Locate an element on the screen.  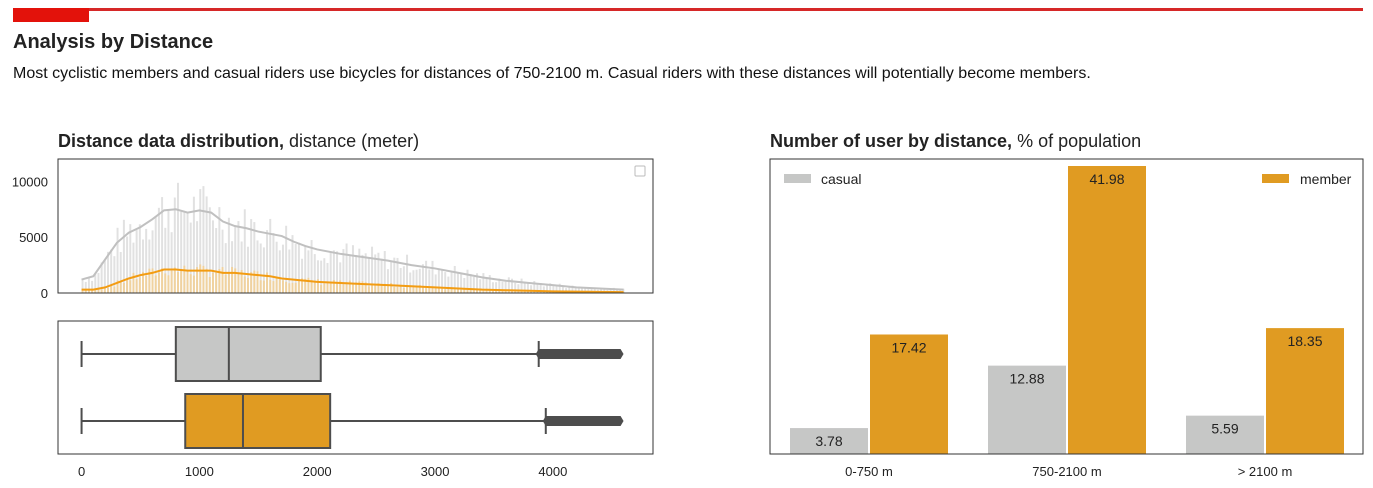
legend-swatch-casual is located at coordinates (797, 178).